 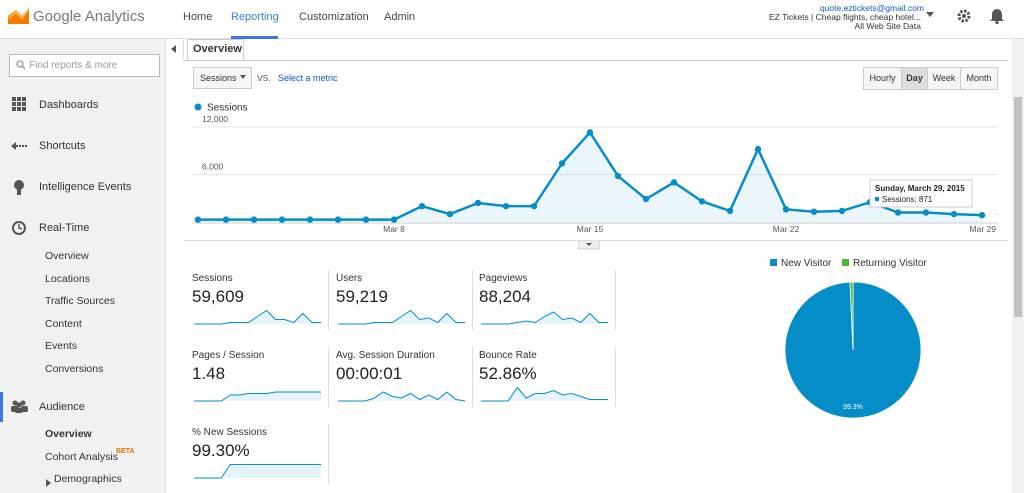 What do you see at coordinates (264, 78) in the screenshot?
I see `vs-label: VS.` at bounding box center [264, 78].